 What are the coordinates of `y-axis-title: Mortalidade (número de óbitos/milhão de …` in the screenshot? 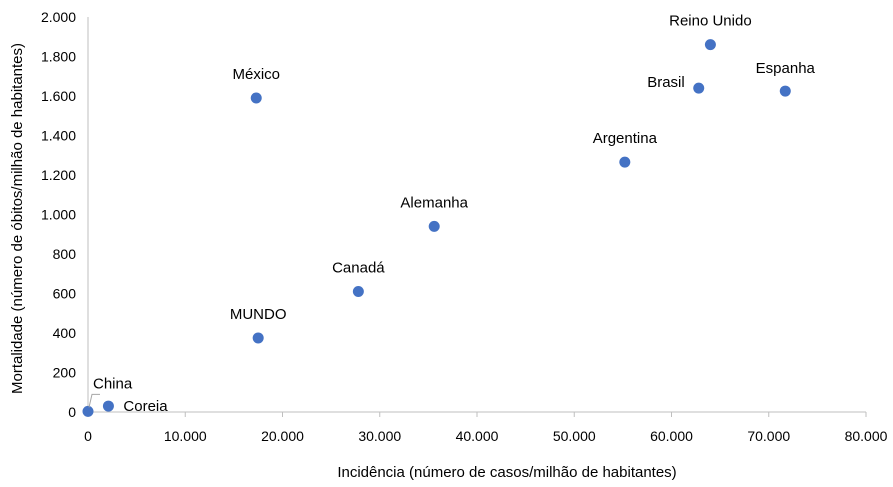 It's located at (17, 218).